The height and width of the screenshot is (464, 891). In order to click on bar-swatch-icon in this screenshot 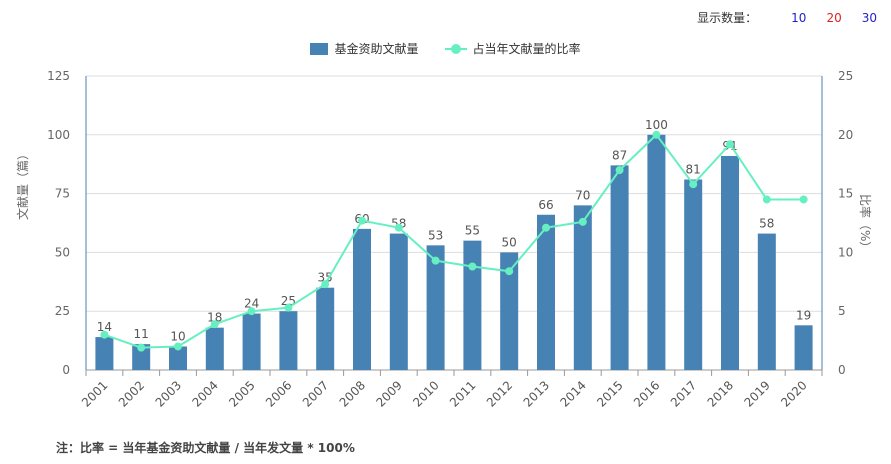, I will do `click(319, 48)`.